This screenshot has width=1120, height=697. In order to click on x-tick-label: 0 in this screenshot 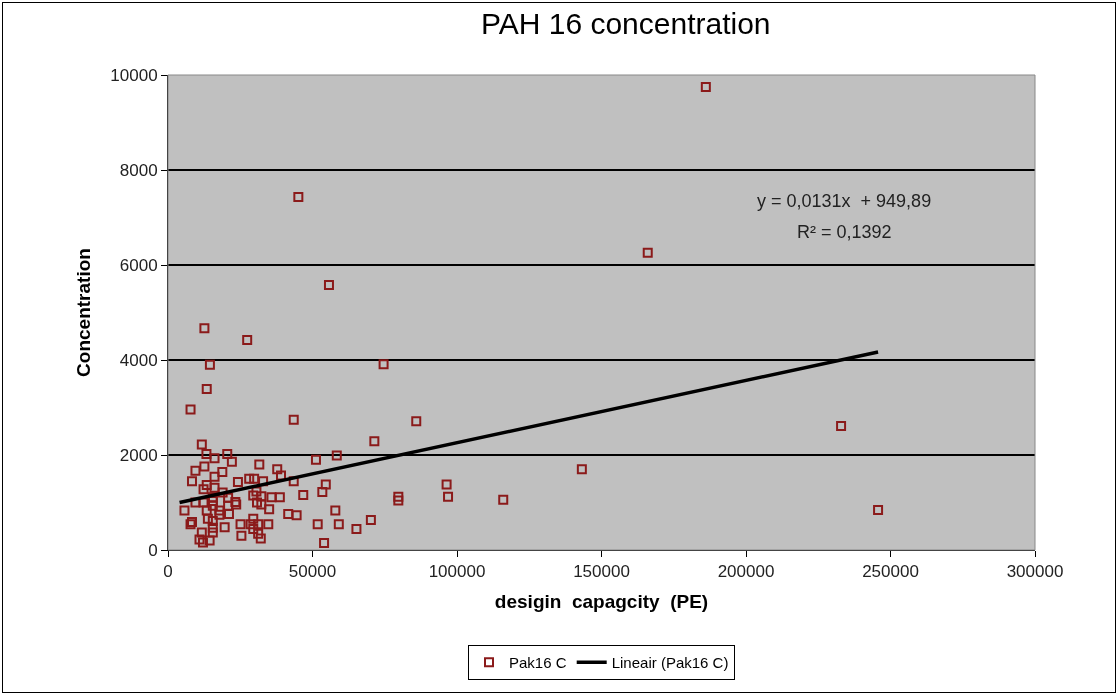, I will do `click(168, 572)`.